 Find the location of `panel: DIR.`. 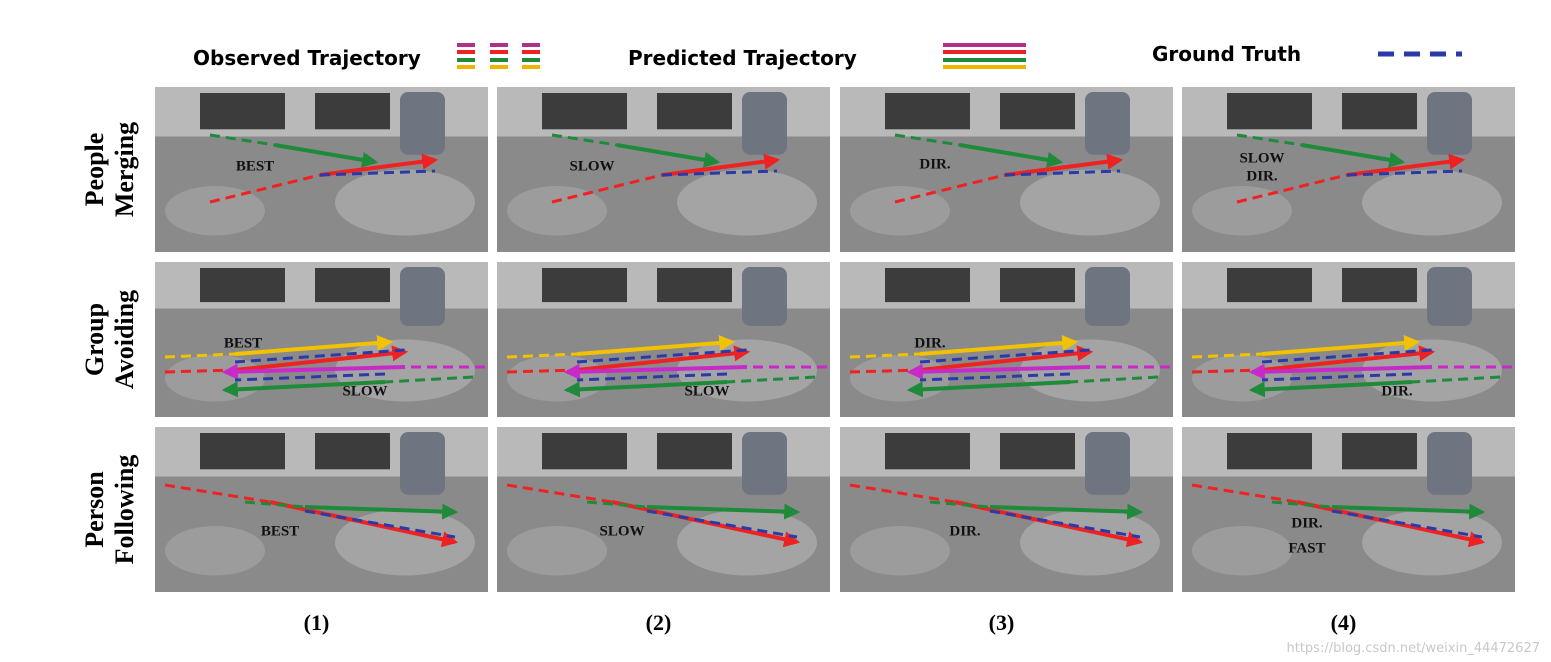

panel: DIR. is located at coordinates (1006, 509).